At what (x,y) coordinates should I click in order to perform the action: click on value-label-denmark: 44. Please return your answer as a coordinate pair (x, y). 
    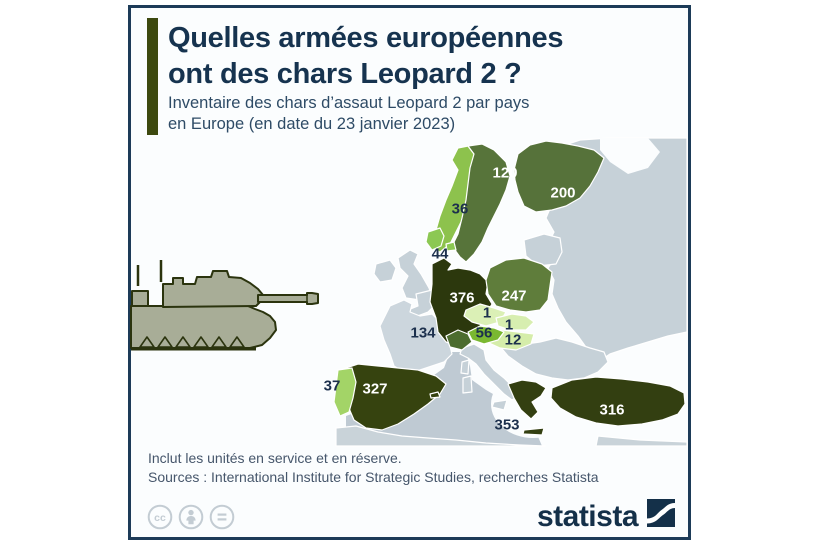
    Looking at the image, I should click on (440, 254).